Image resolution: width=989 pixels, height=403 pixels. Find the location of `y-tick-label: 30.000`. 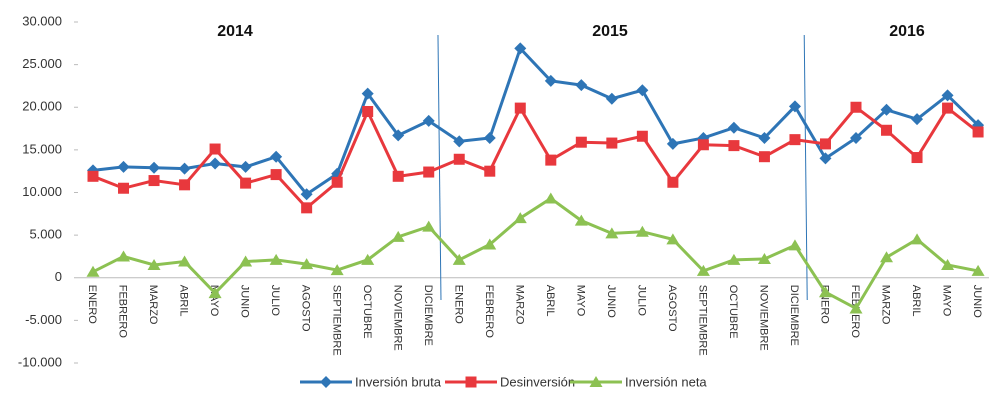

y-tick-label: 30.000 is located at coordinates (42, 20).